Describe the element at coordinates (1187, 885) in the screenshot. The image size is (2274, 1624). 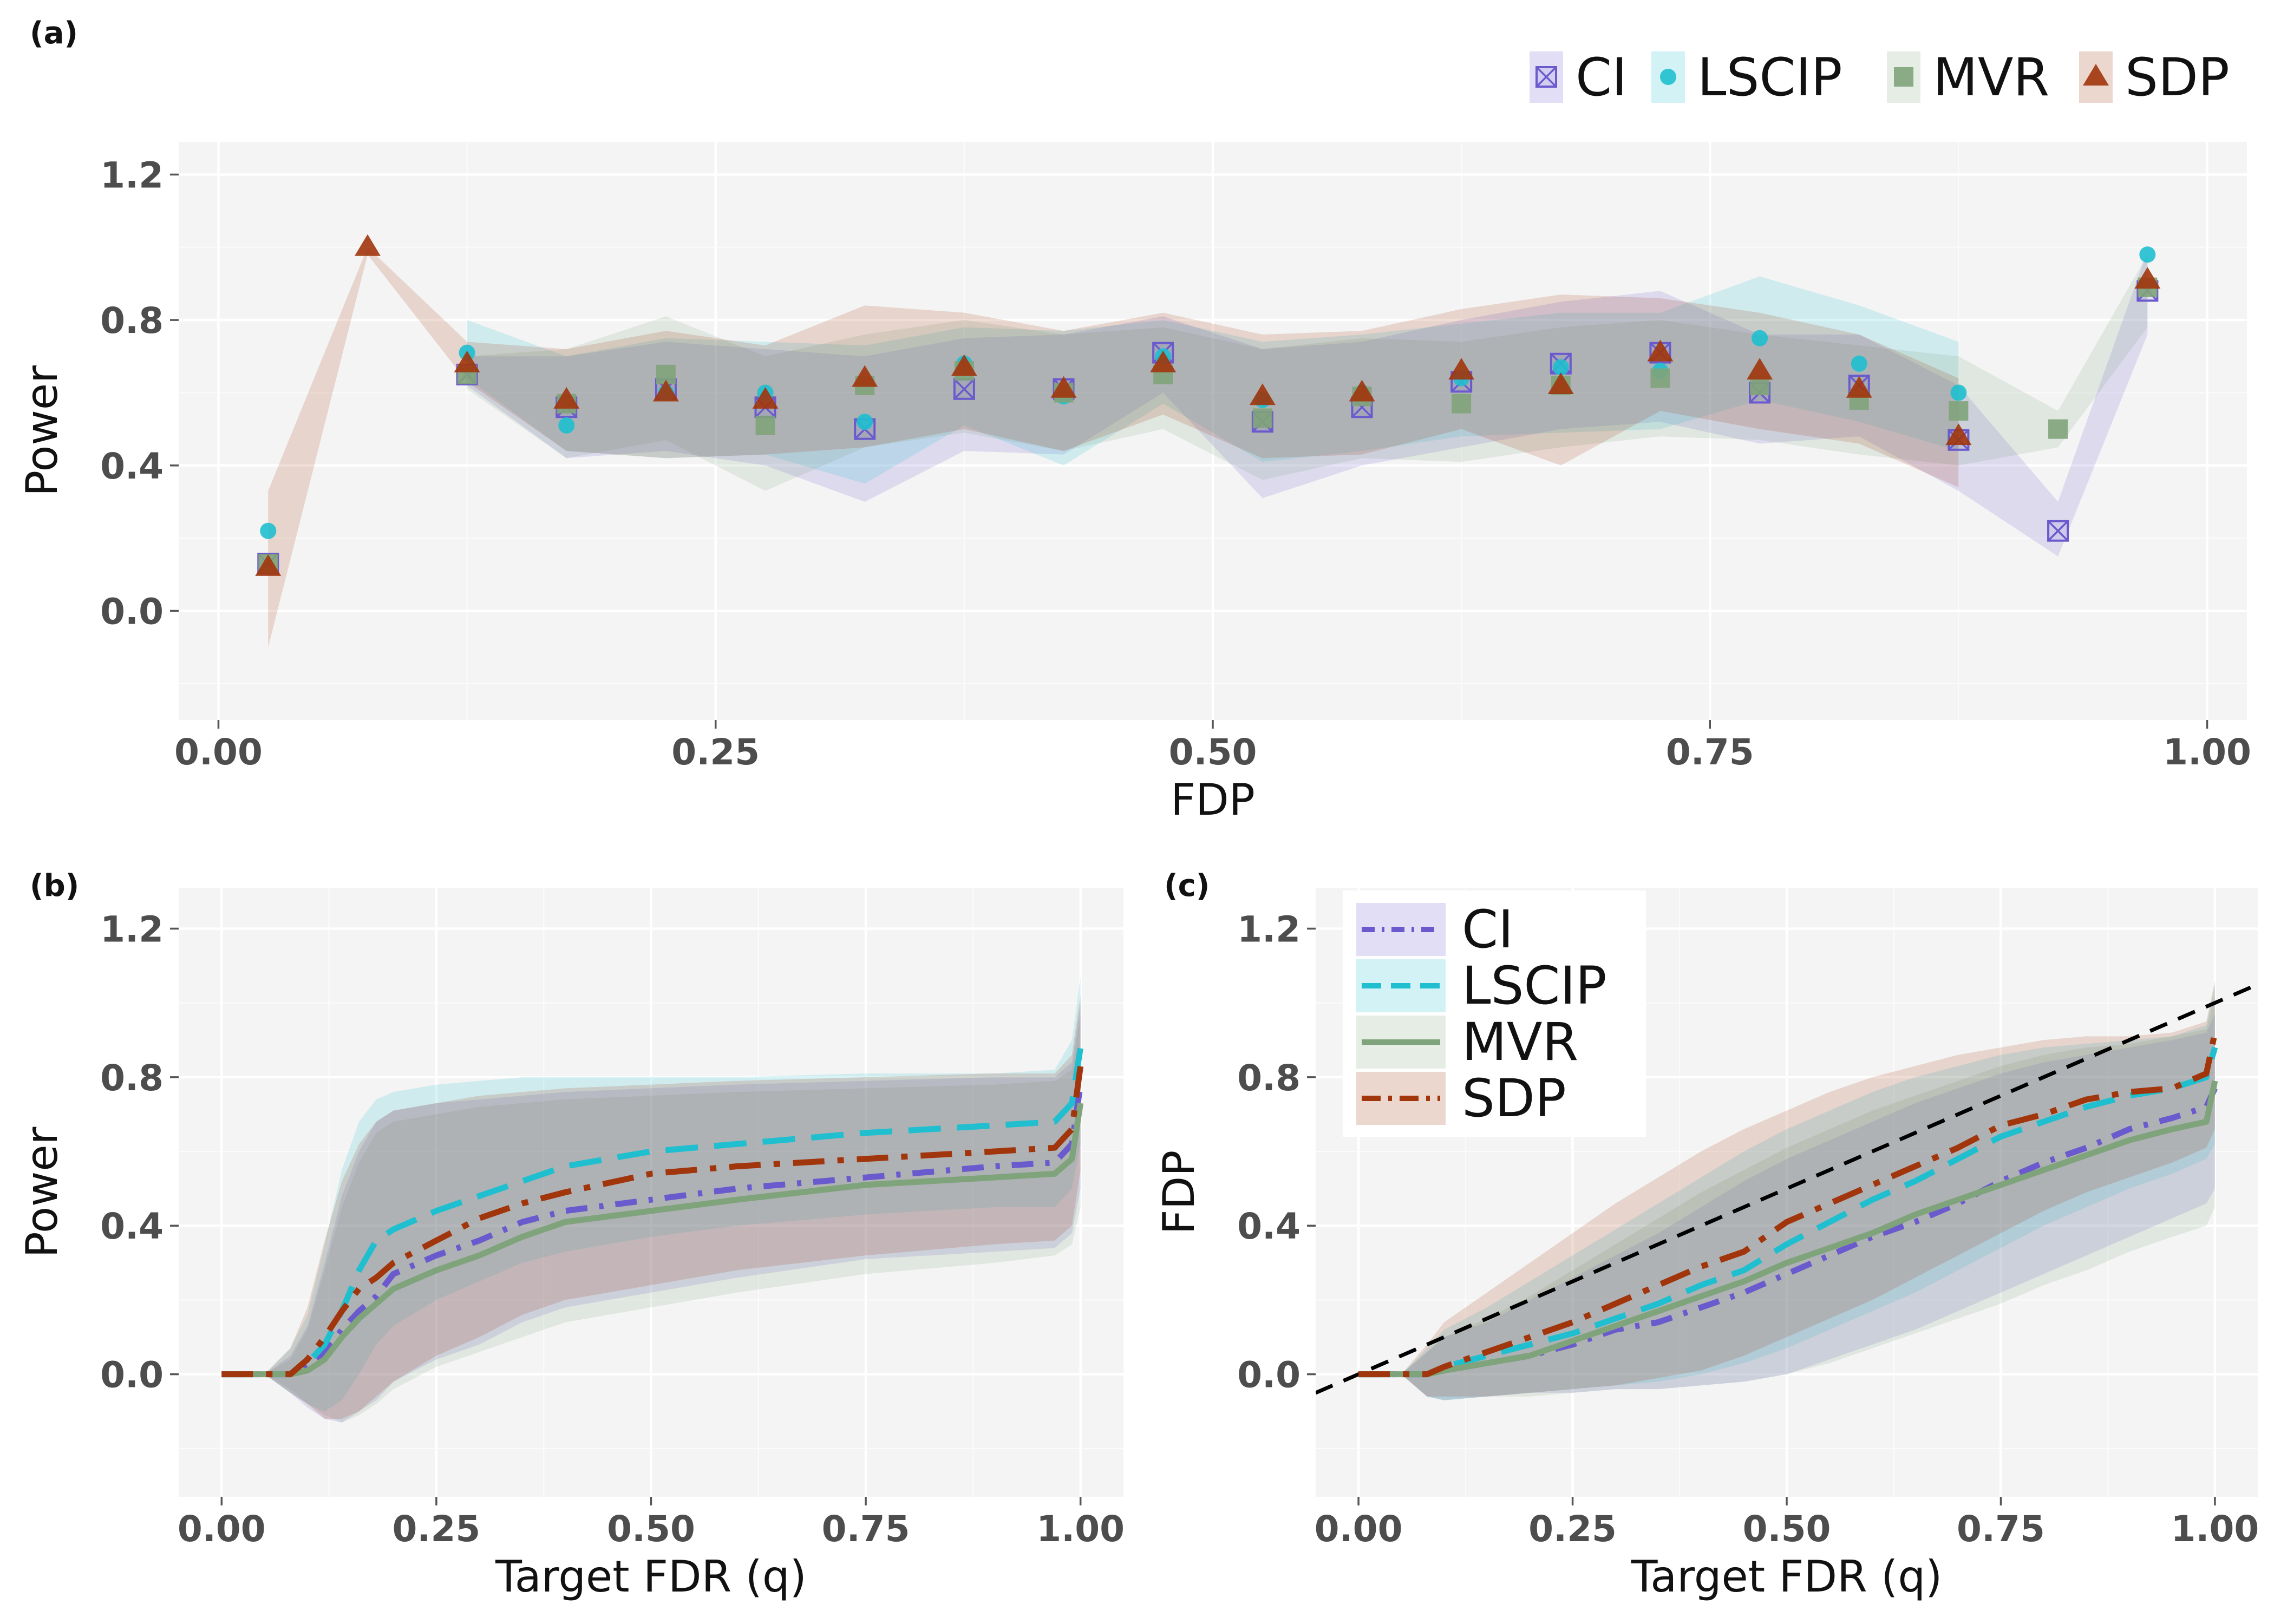
I see `panel-tag-c: (c)` at that location.